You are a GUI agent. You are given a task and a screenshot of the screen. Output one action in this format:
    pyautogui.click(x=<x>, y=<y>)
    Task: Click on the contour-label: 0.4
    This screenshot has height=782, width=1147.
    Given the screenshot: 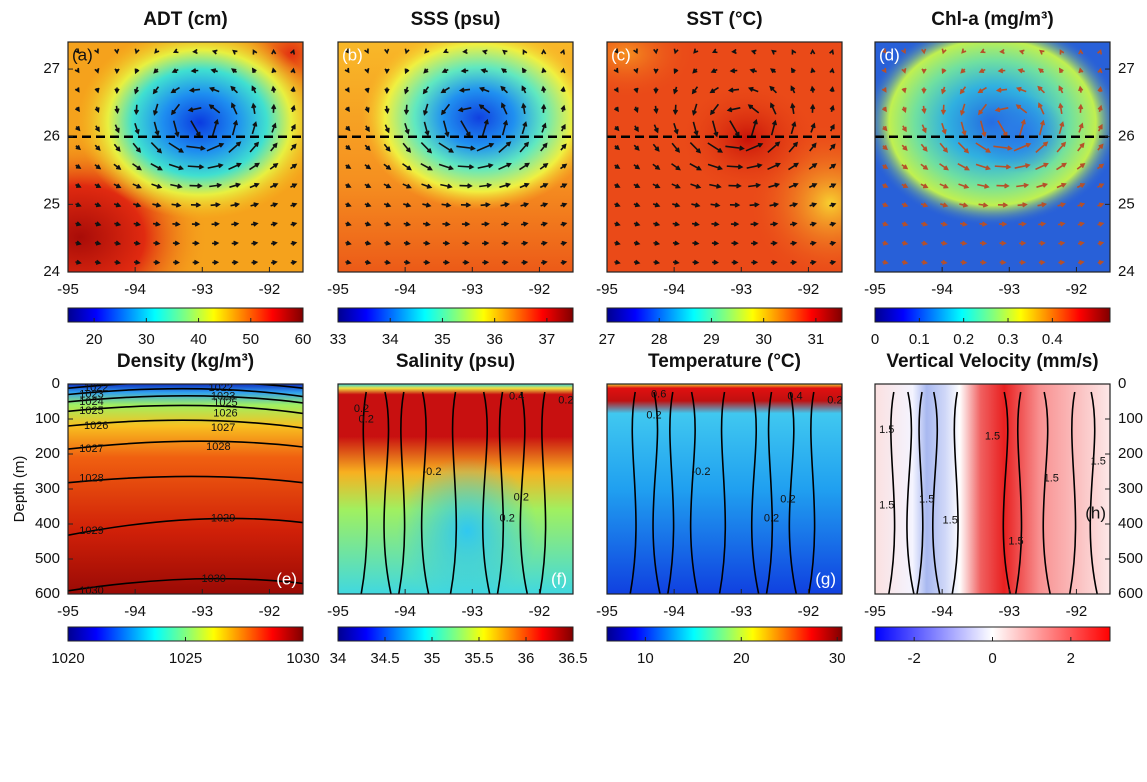 What is the action you would take?
    pyautogui.click(x=794, y=397)
    